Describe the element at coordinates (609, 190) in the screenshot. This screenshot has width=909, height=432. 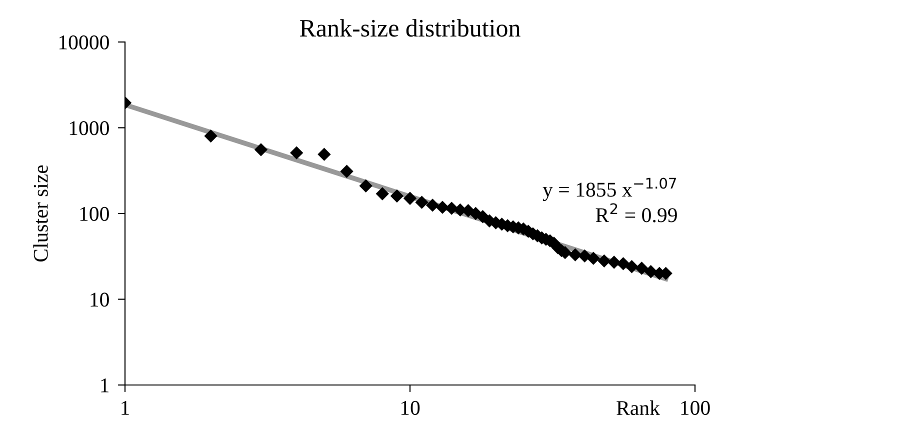
I see `annotation: y = 1855 x$^{−1.07}$` at that location.